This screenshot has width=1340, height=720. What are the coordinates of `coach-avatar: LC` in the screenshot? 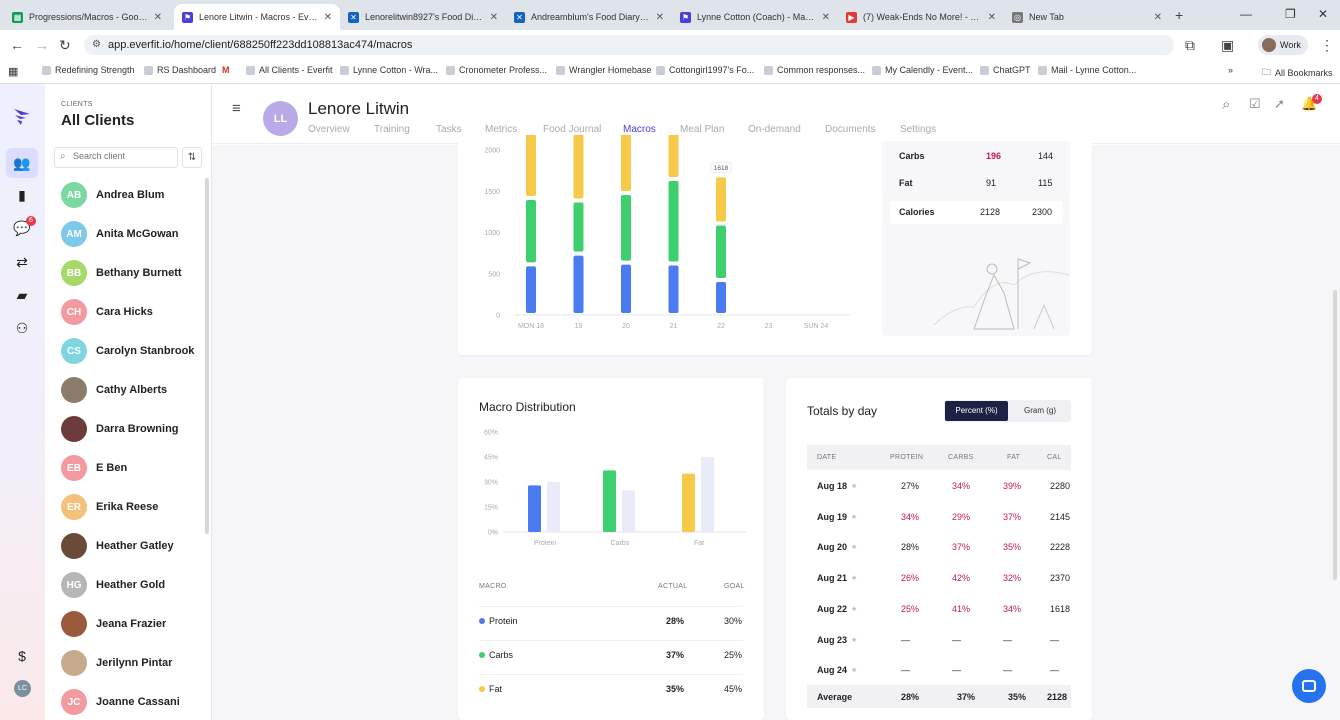 It's located at (22, 688).